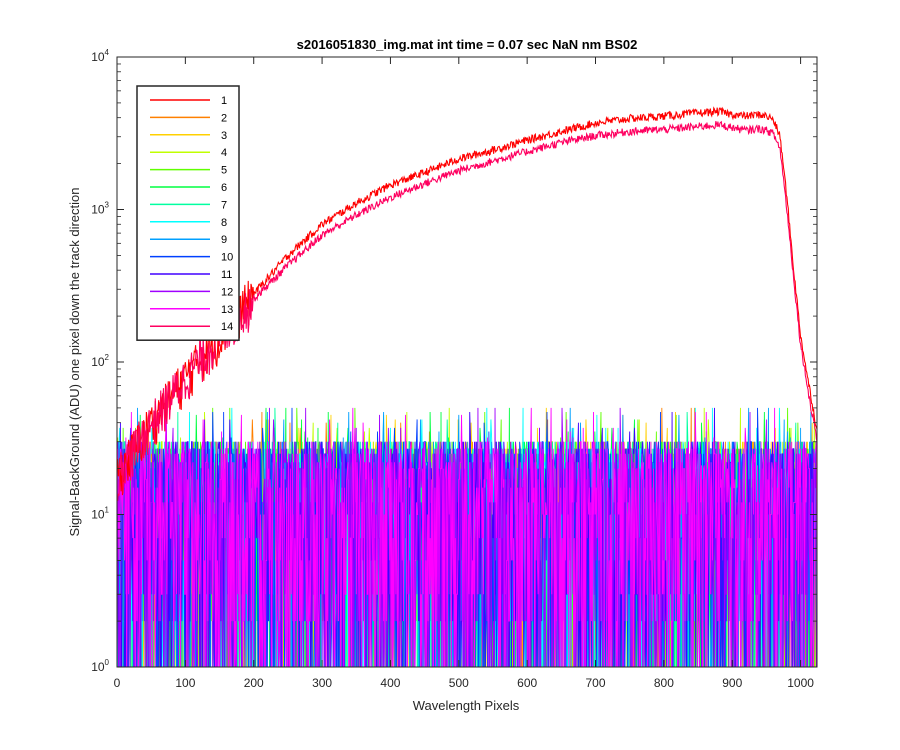  Describe the element at coordinates (224, 223) in the screenshot. I see `legend-label: 8` at that location.